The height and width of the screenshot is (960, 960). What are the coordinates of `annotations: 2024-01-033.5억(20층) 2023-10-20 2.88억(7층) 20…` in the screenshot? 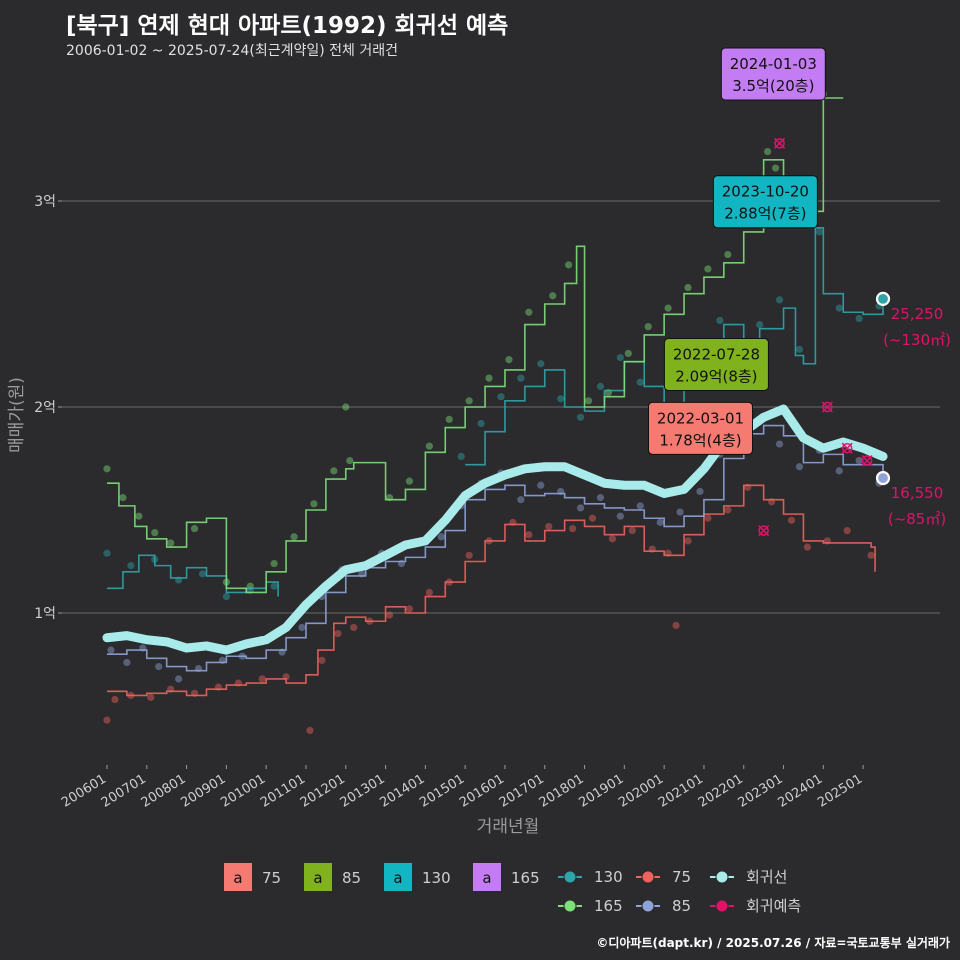 It's located at (737, 251).